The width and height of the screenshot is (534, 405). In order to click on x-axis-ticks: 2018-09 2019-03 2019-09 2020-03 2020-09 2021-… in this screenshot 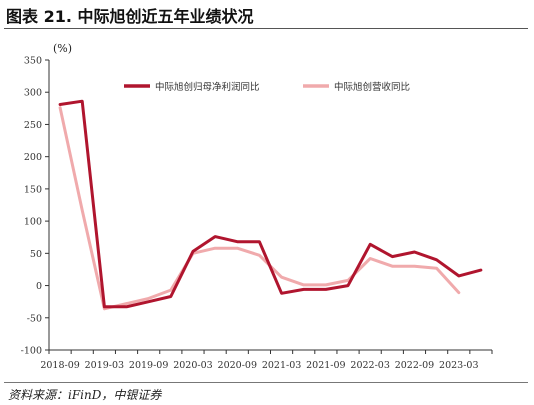, I will do `click(266, 360)`.